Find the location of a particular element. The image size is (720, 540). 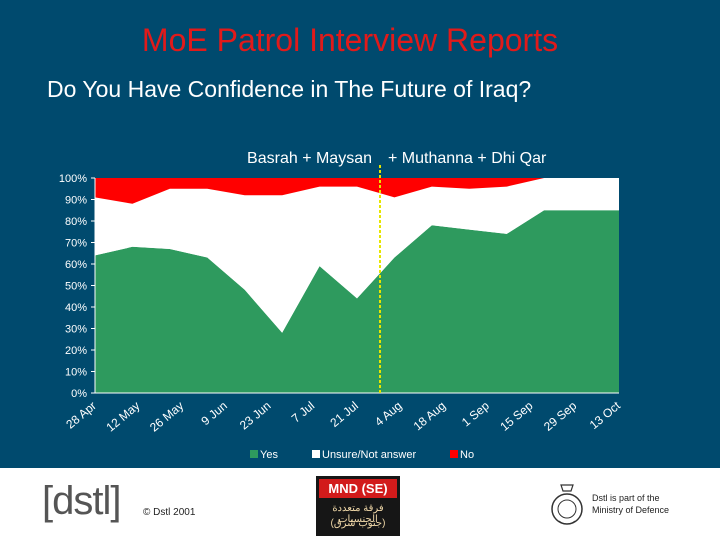

legend-label: Yes is located at coordinates (269, 455).